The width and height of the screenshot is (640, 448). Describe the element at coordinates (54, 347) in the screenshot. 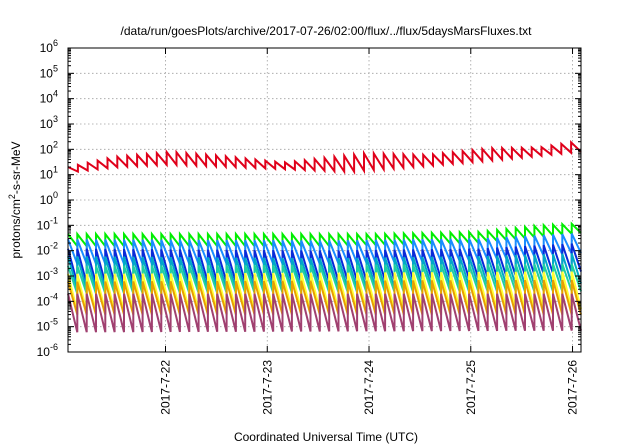

I see `y-tick-exponent: -6` at that location.